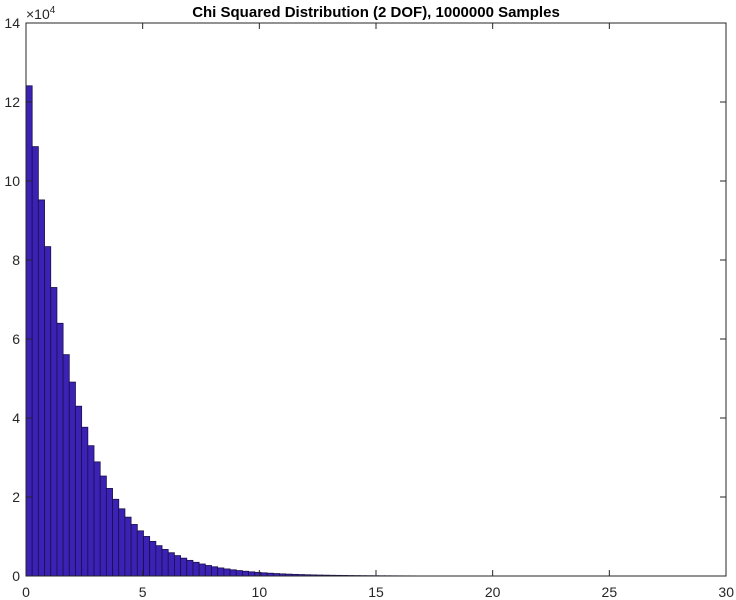 The height and width of the screenshot is (600, 736). Describe the element at coordinates (12, 23) in the screenshot. I see `y-tick-label: 14` at that location.